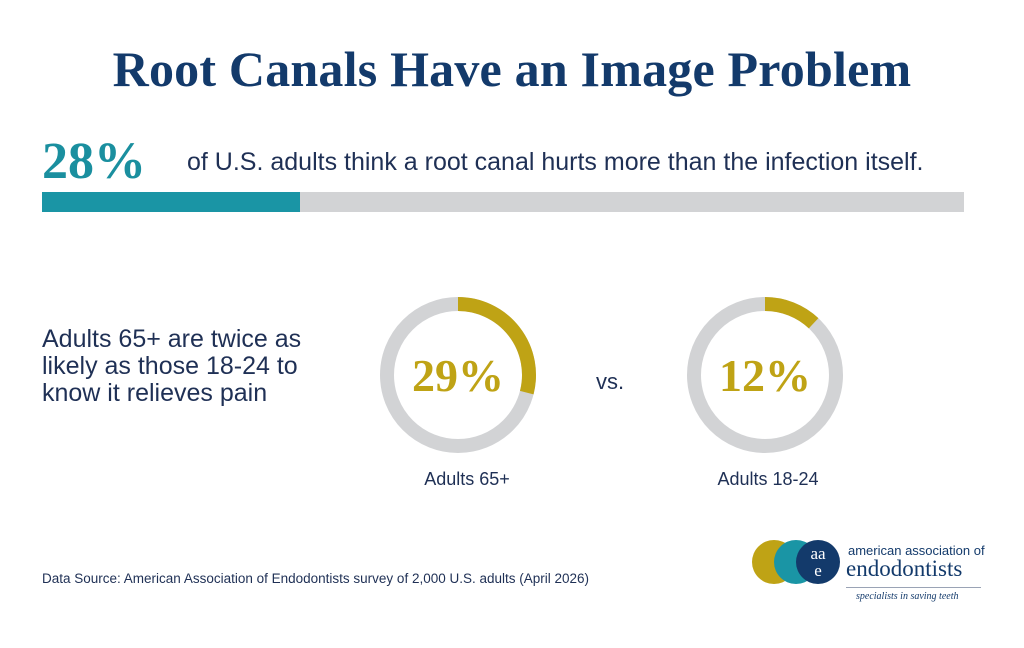 This screenshot has width=1024, height=648. Describe the element at coordinates (818, 553) in the screenshot. I see `aae-monogram-top: aa` at that location.